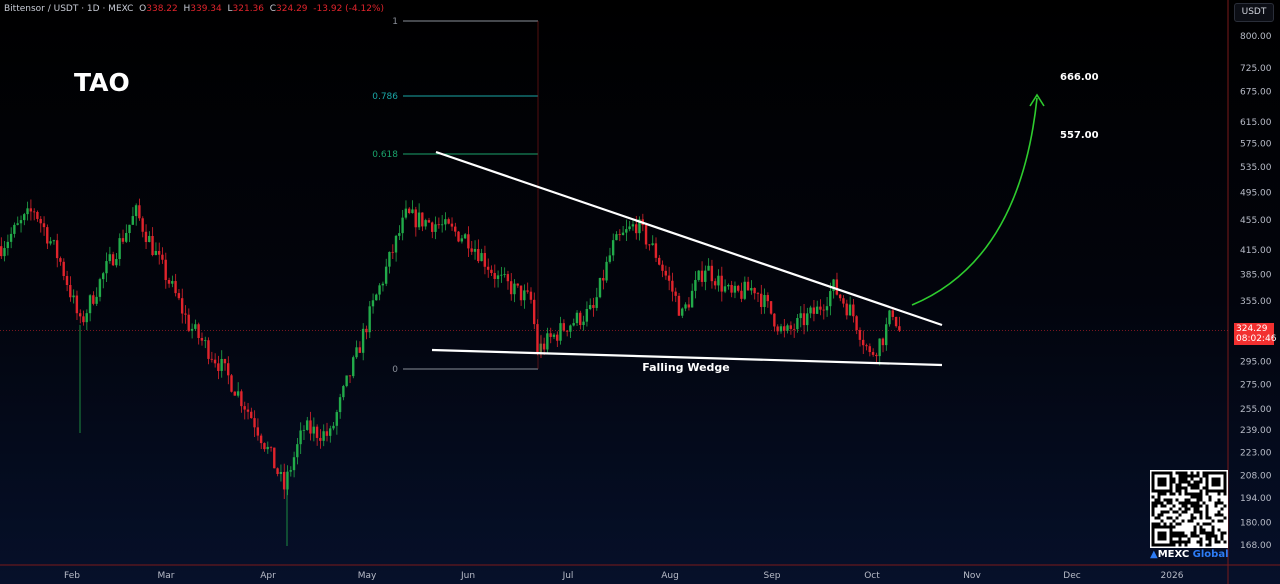 The image size is (1280, 584). Describe the element at coordinates (772, 576) in the screenshot. I see `time-tick-label: Sep` at that location.